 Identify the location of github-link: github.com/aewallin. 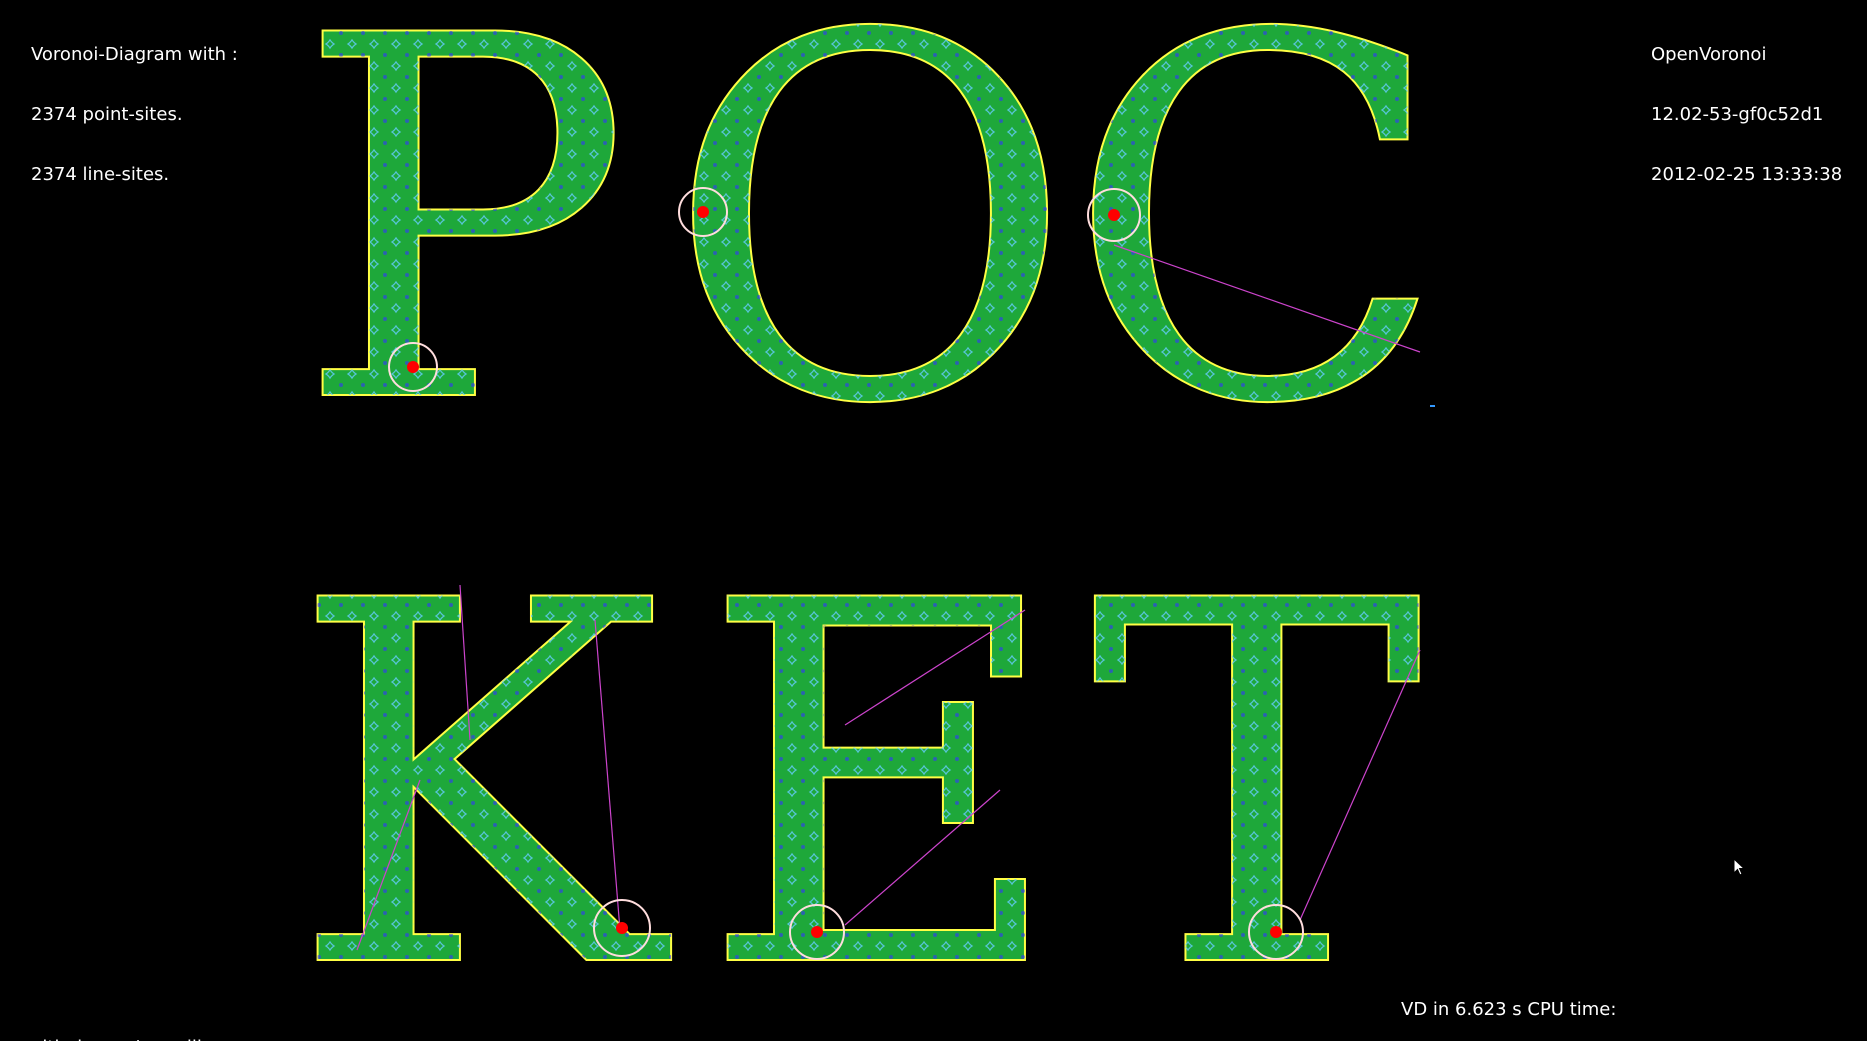
(122, 1039).